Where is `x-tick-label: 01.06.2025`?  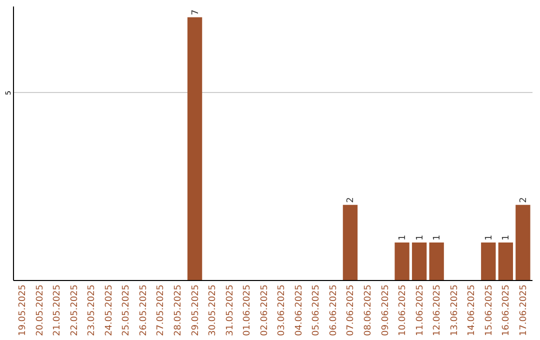
x-tick-label: 01.06.2025 is located at coordinates (247, 310).